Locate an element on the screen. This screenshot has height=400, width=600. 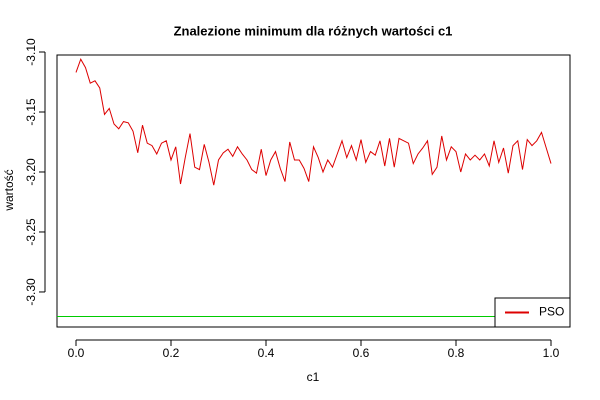
y-tick-label: -3.25 is located at coordinates (31, 232).